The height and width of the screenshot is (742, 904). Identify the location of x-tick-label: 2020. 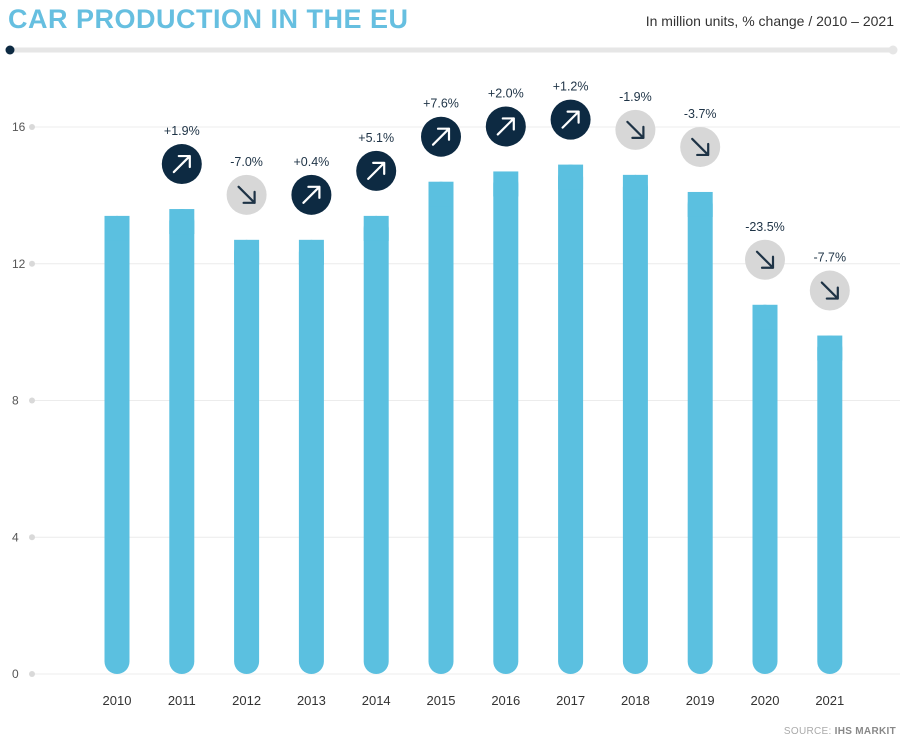
(765, 700).